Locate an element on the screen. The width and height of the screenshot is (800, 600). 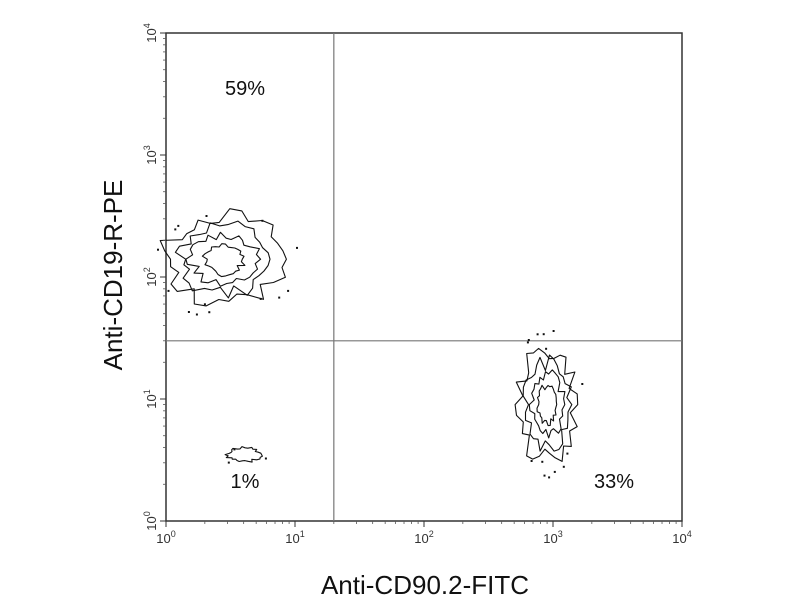
y-tick-label: 10³ is located at coordinates (150, 154).